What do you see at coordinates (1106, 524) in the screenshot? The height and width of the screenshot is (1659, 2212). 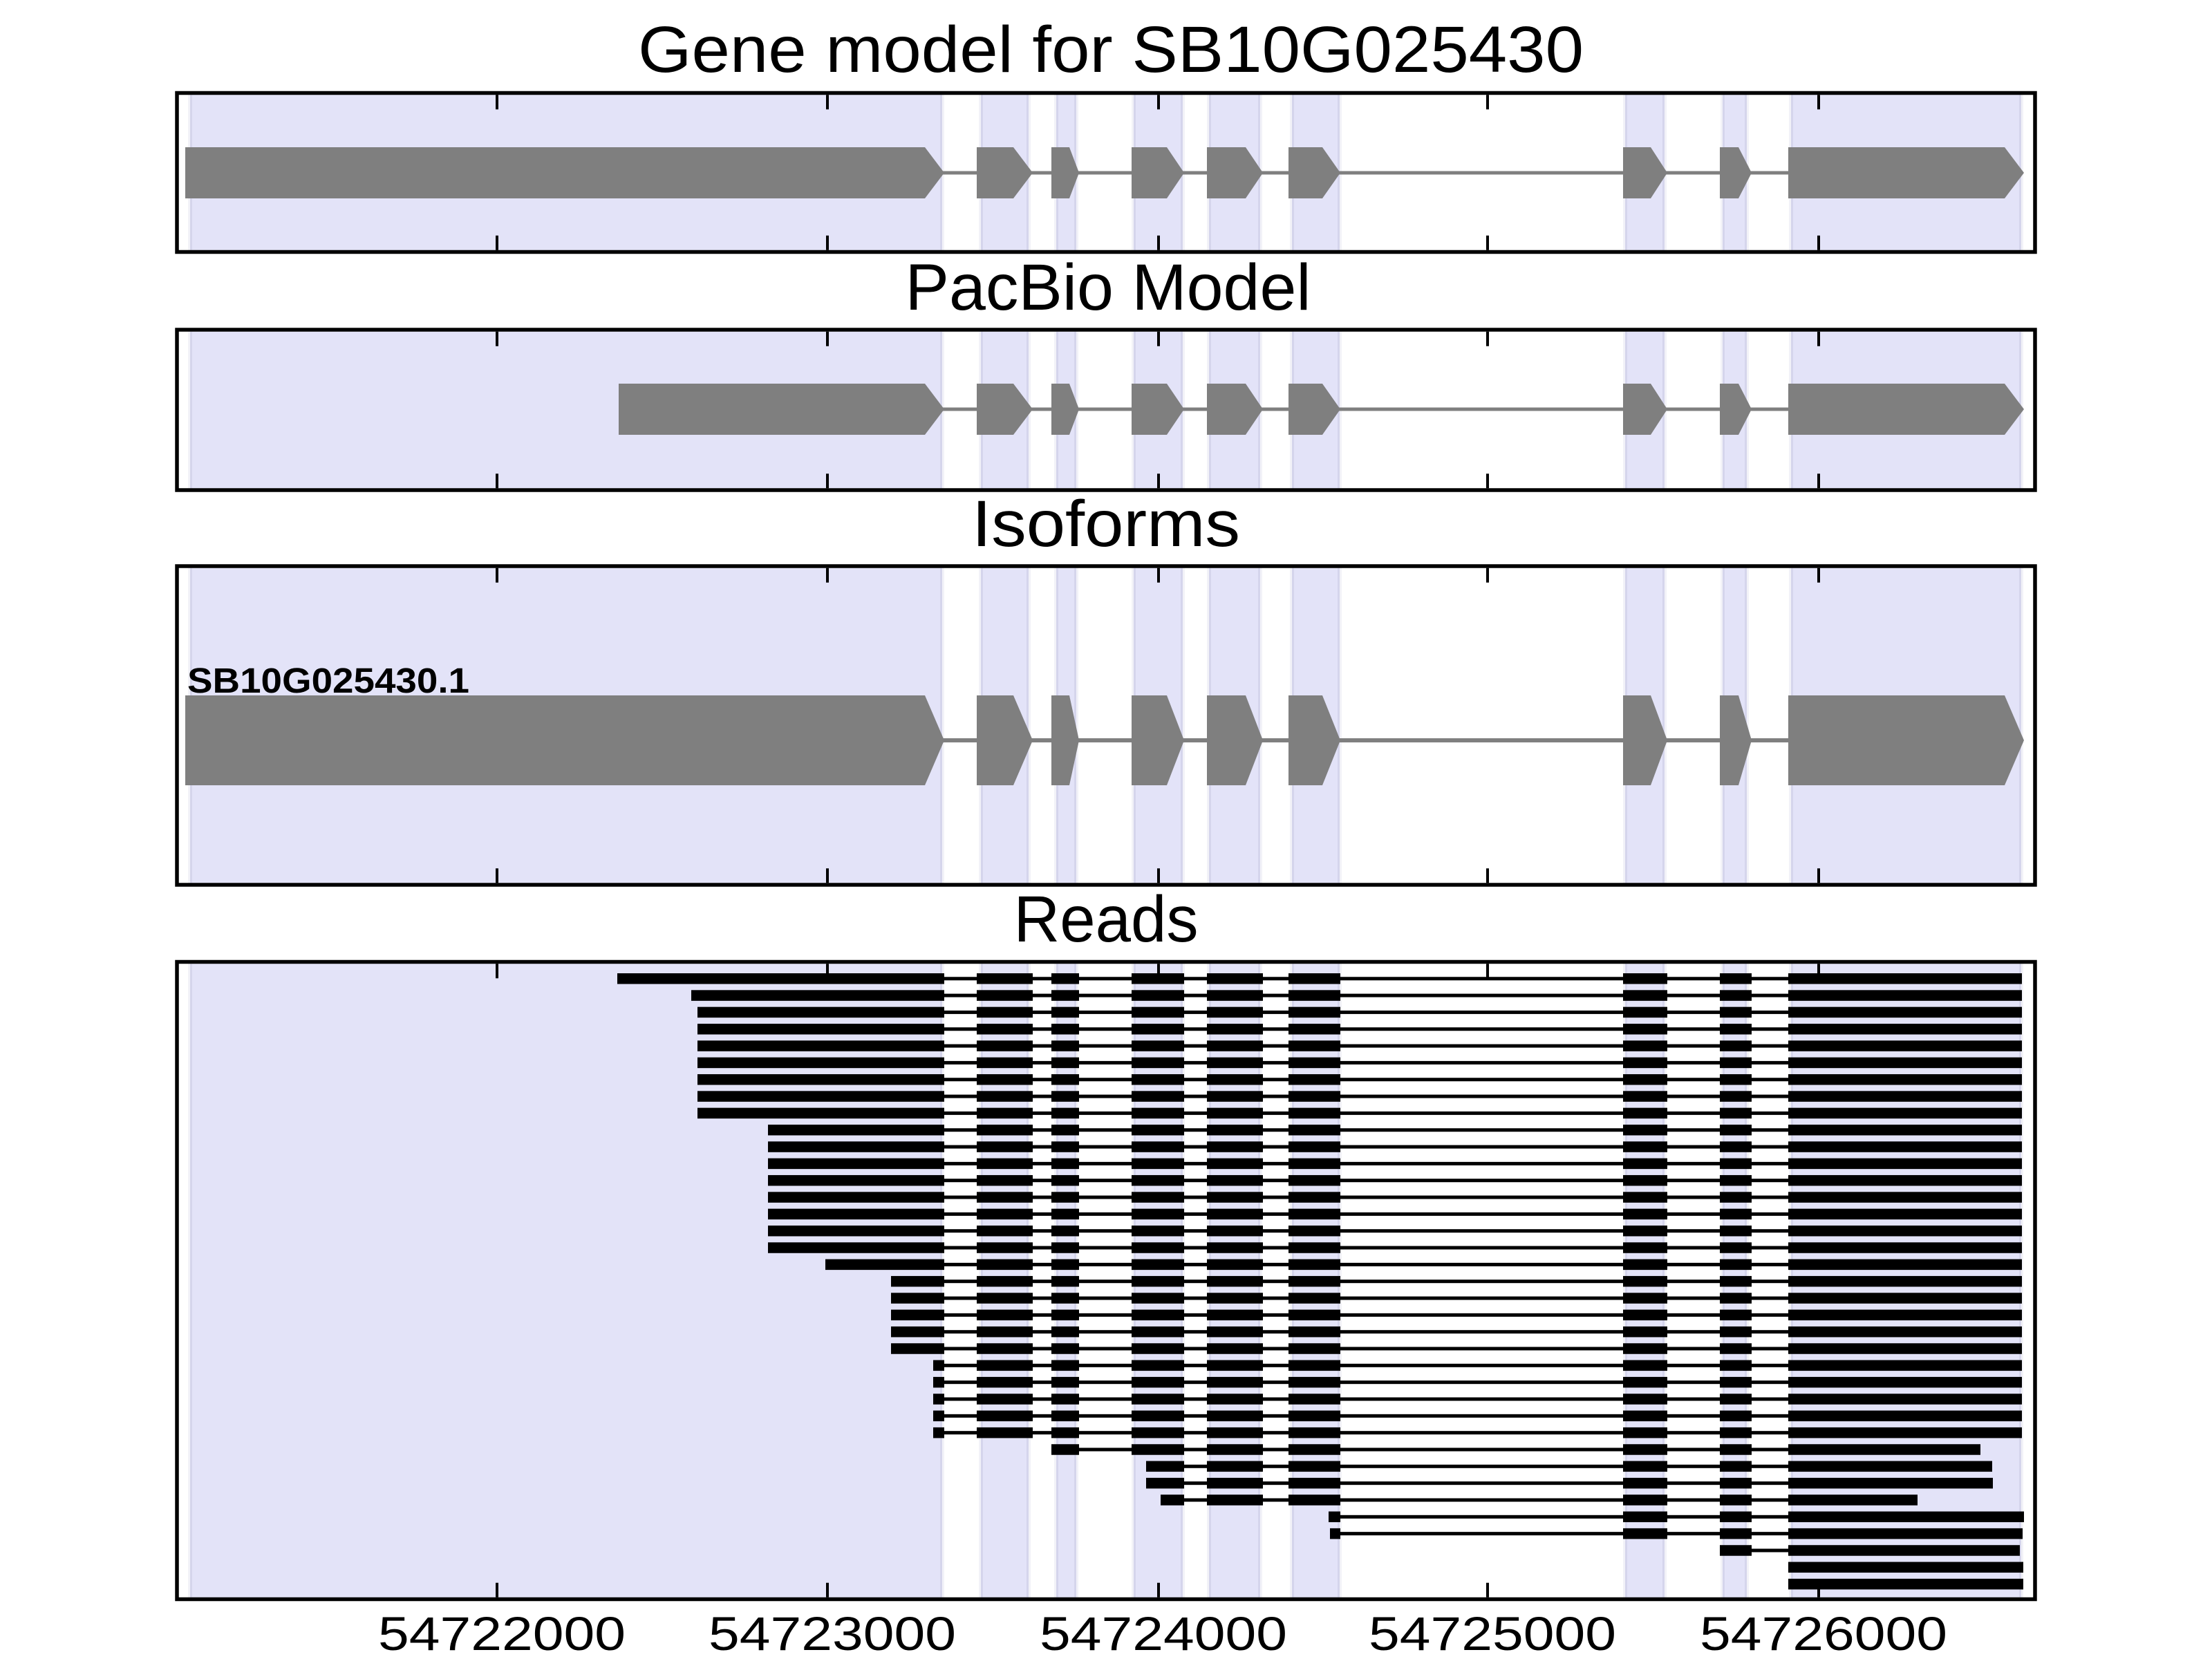 I see `svg-text: Isoforms` at bounding box center [1106, 524].